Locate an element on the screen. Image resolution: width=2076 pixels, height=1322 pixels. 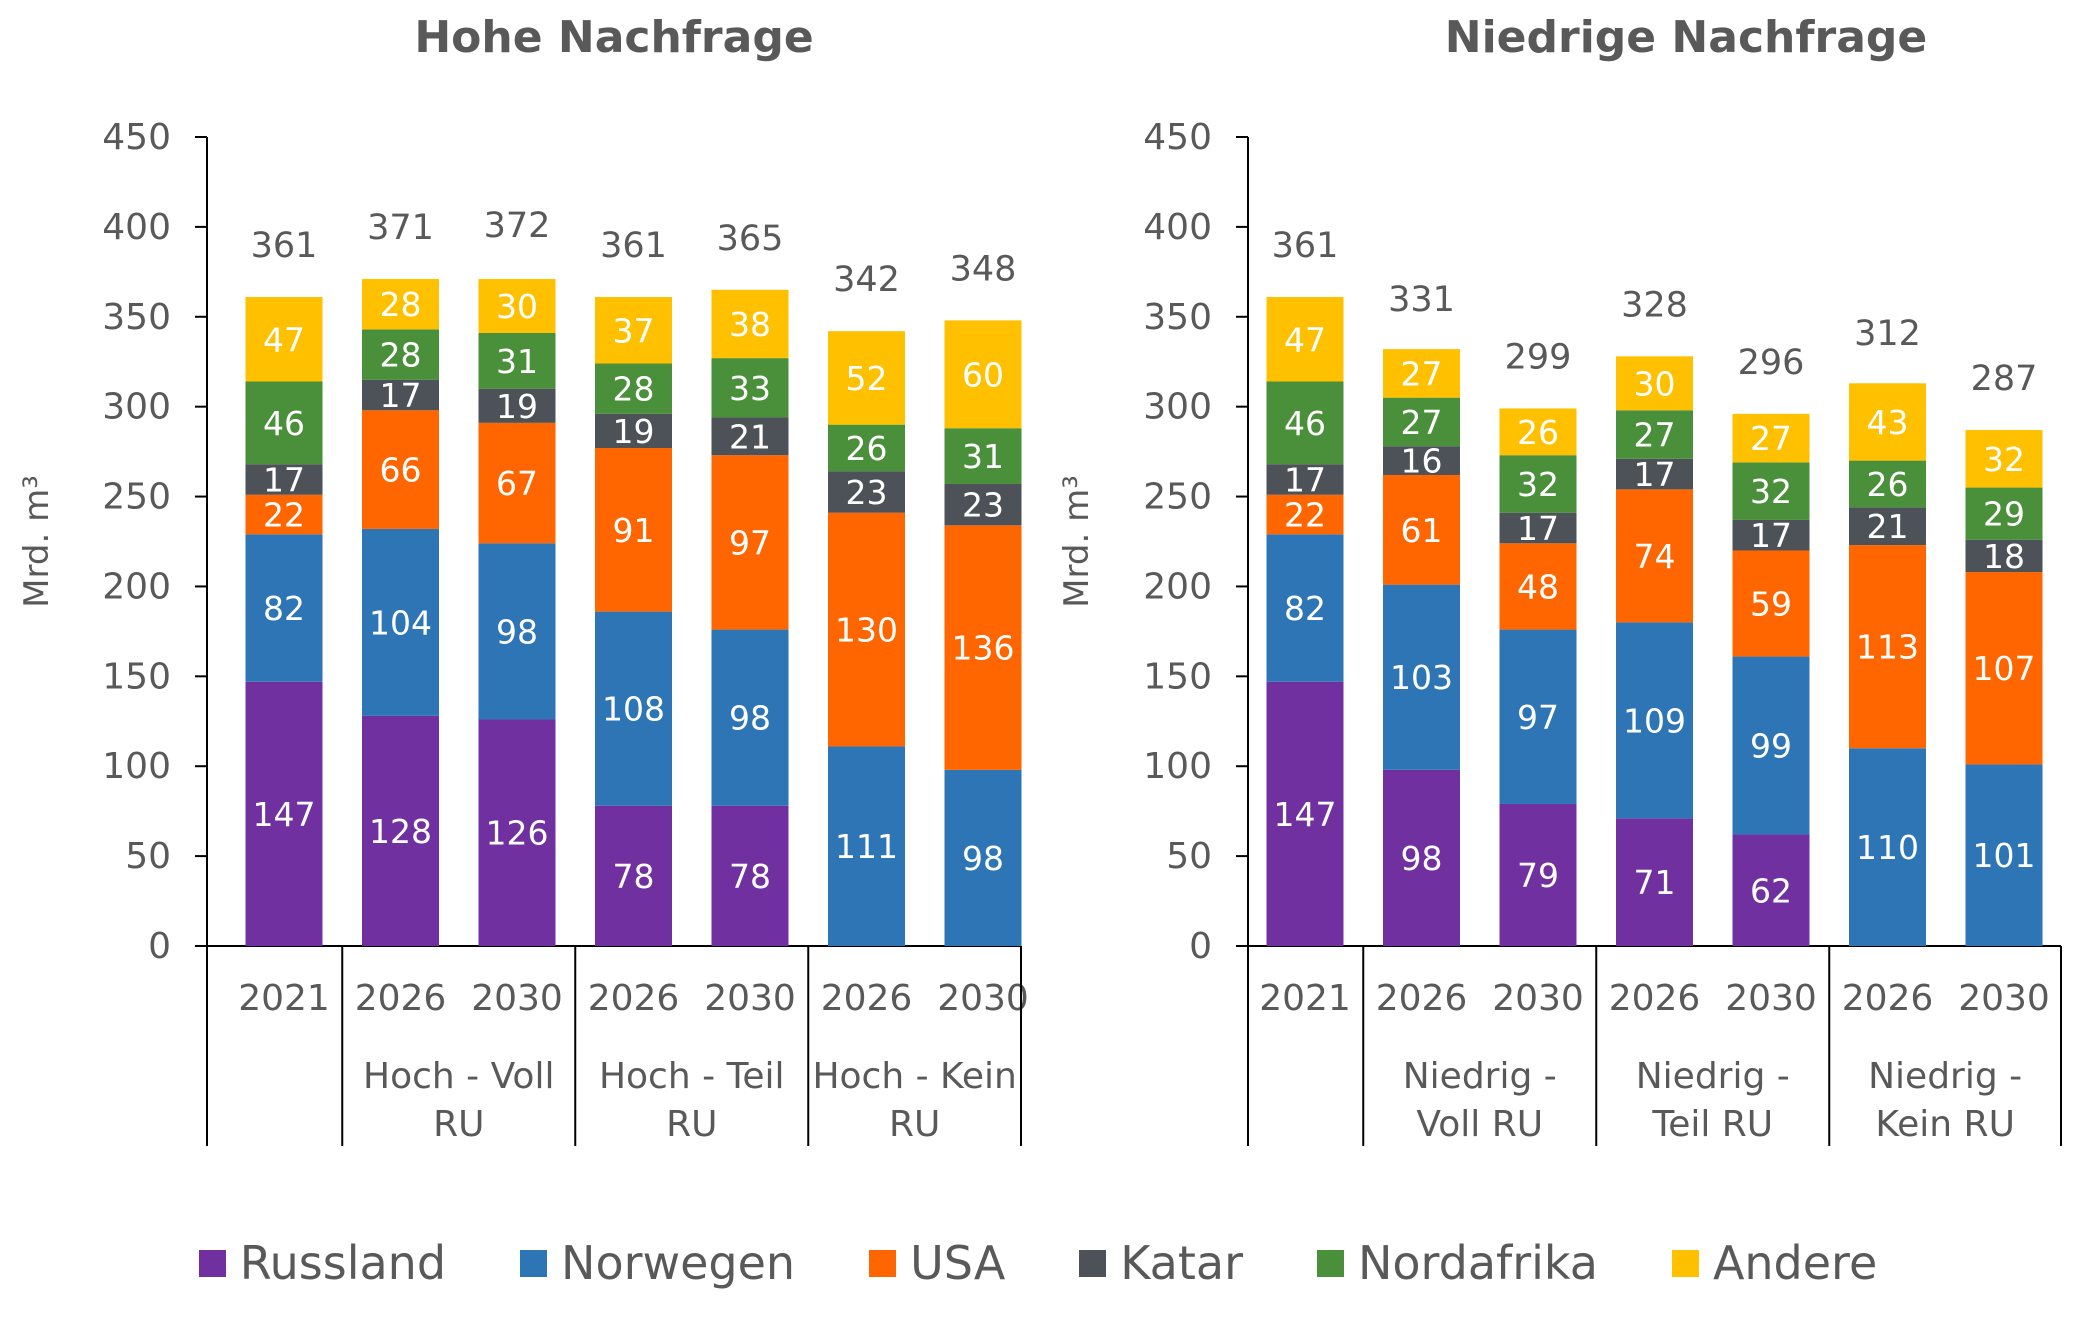
data-label-russland: 126 is located at coordinates (517, 833).